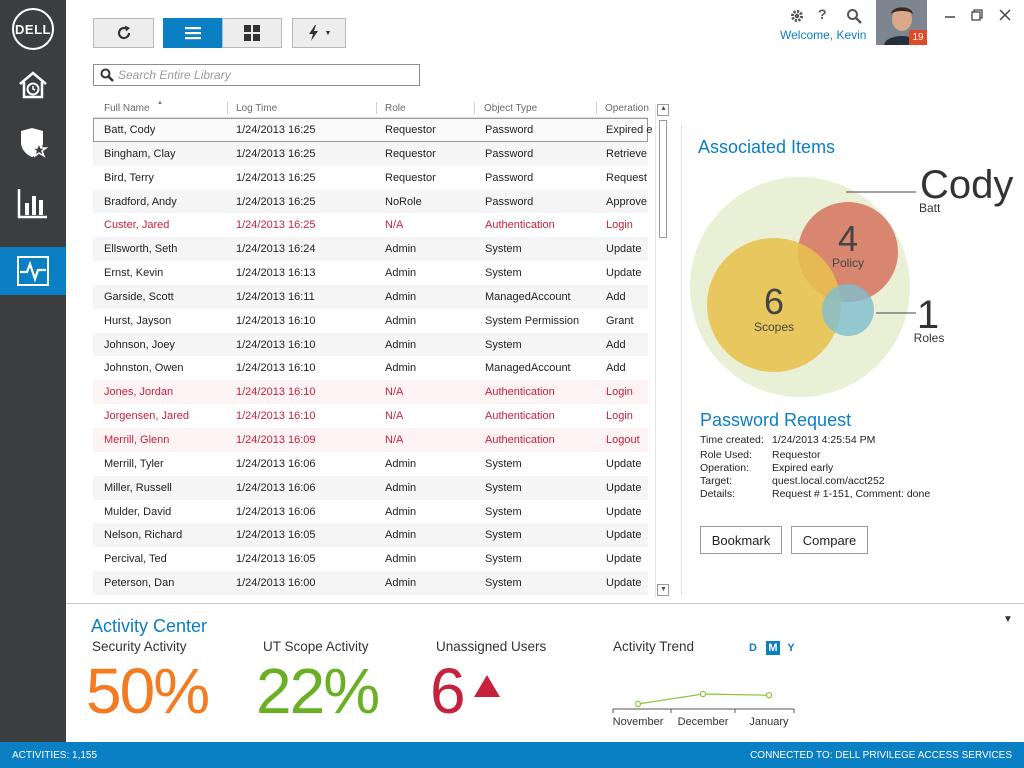  What do you see at coordinates (848, 263) in the screenshot?
I see `policy-label: Policy` at bounding box center [848, 263].